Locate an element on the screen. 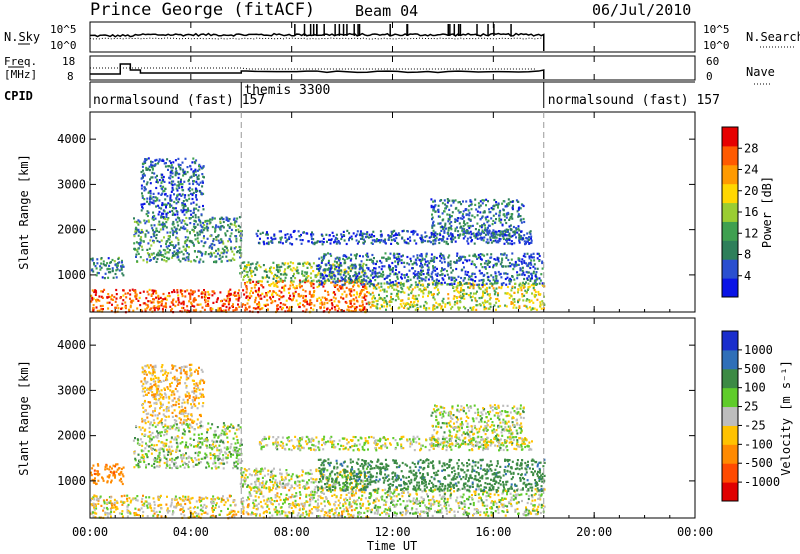  nave-tick-top: 60 is located at coordinates (712, 61).